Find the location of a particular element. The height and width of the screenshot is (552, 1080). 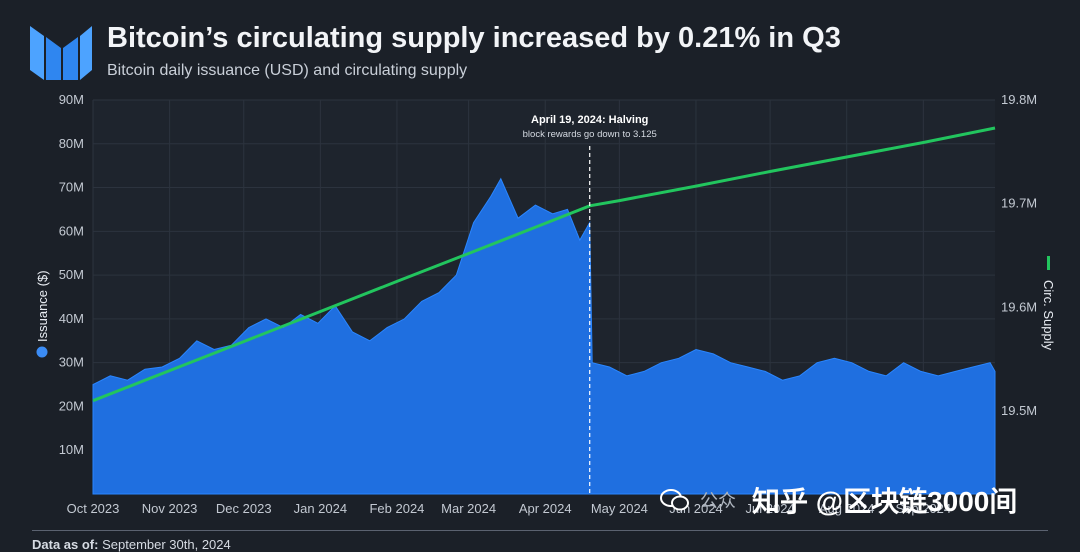

x-tick-label: Sep 2024 is located at coordinates (923, 508).